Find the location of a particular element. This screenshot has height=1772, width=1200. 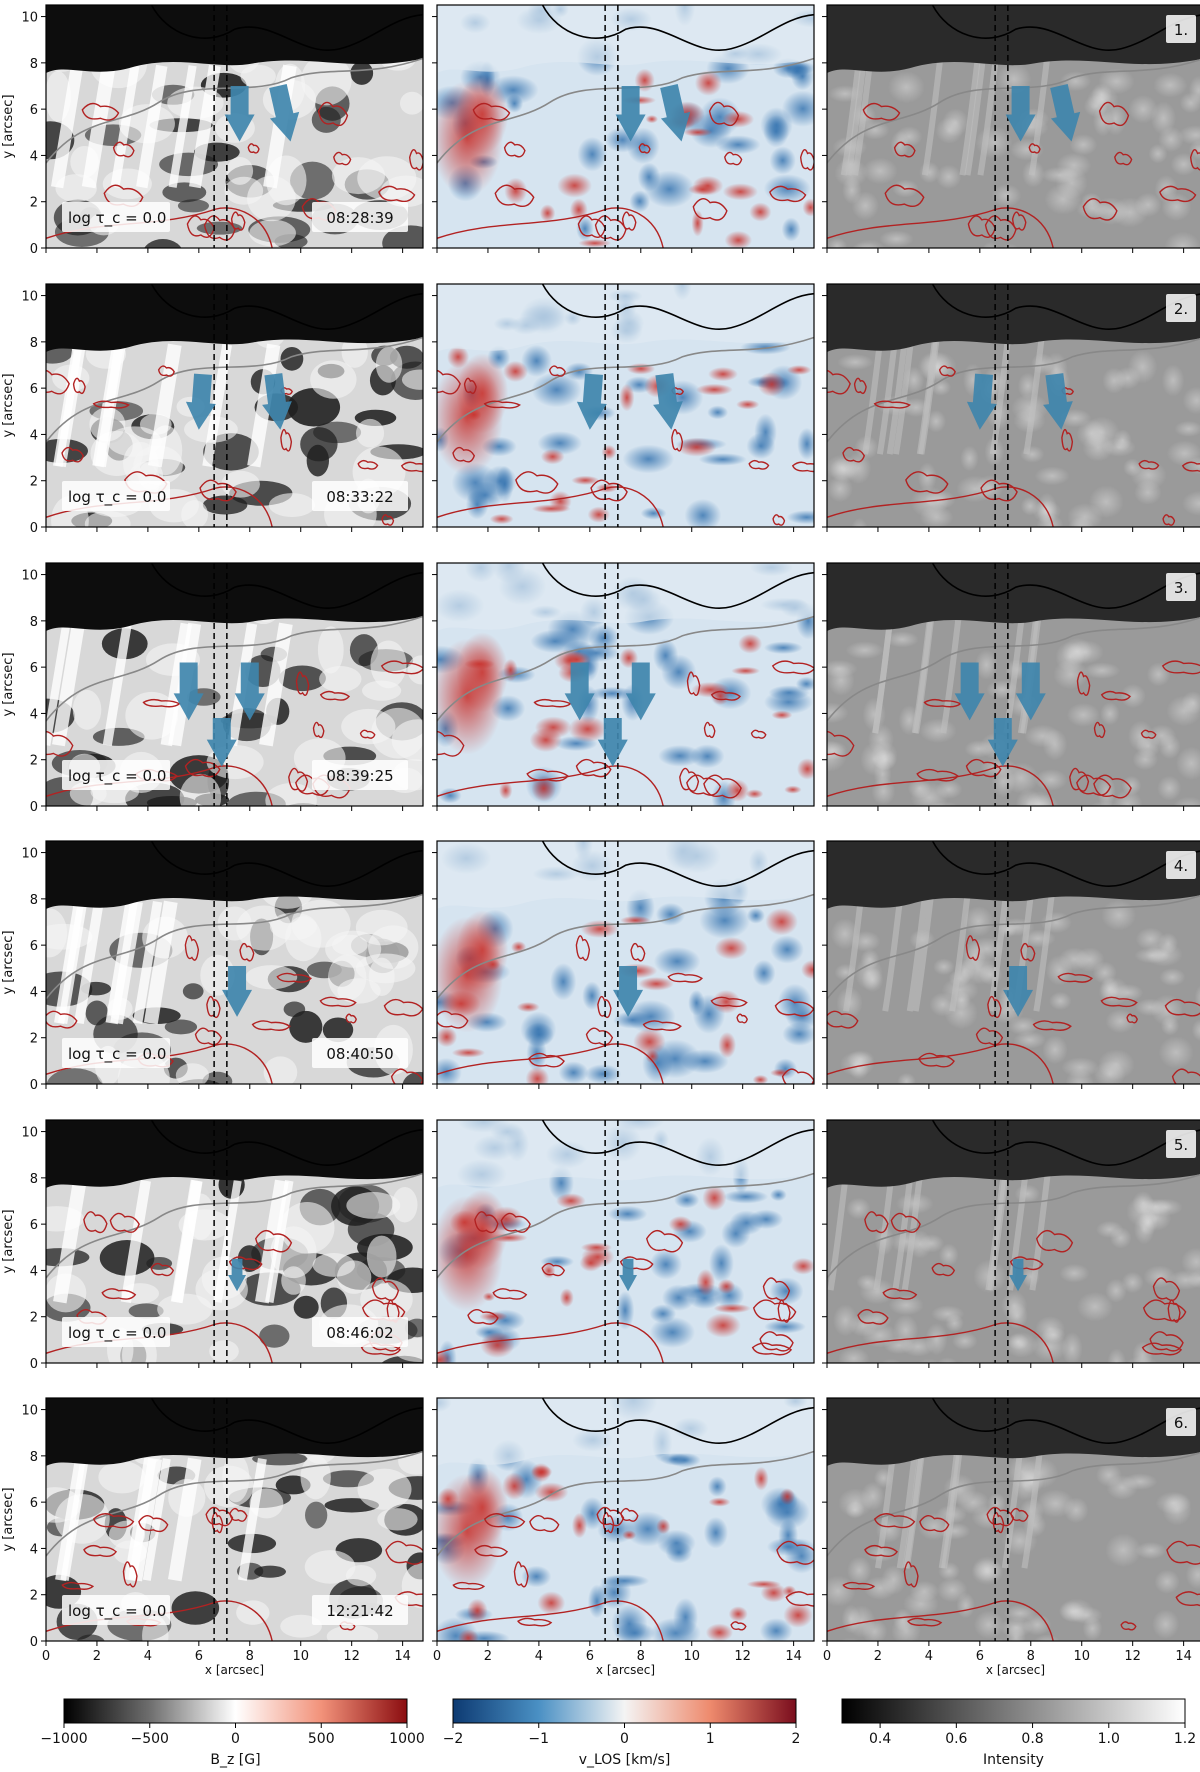

timestamp-box: 08:39:25 is located at coordinates (360, 775).